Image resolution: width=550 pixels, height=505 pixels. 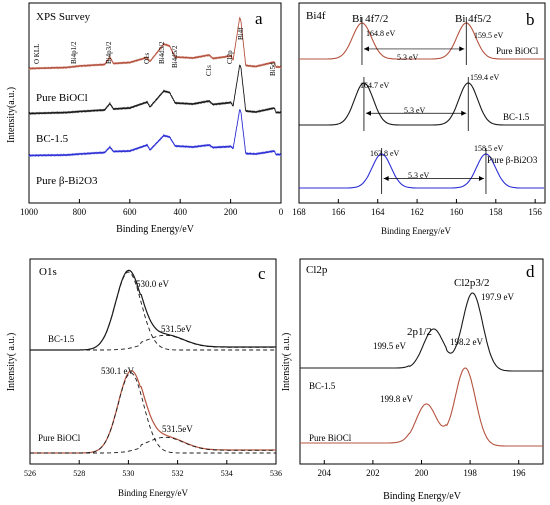 What do you see at coordinates (497, 297) in the screenshot?
I see `d-ann-bc-2: 197.9 eV` at bounding box center [497, 297].